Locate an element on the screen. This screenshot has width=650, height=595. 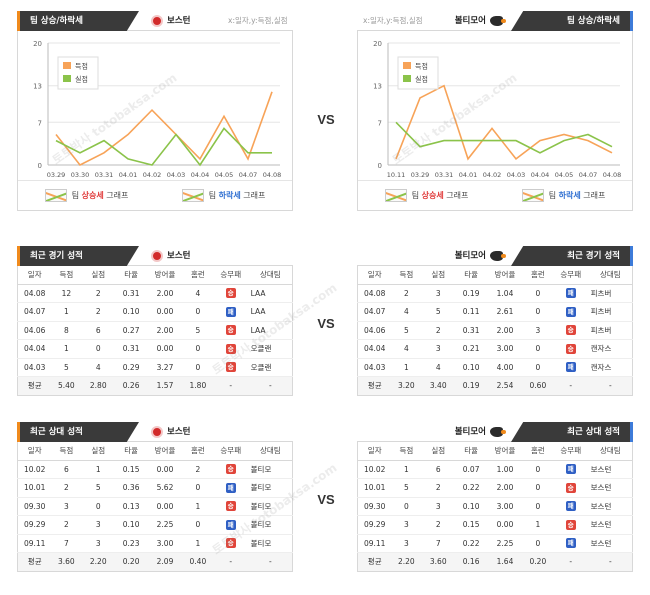
right-down-suffix: 그래프 is located at coordinates (593, 195).